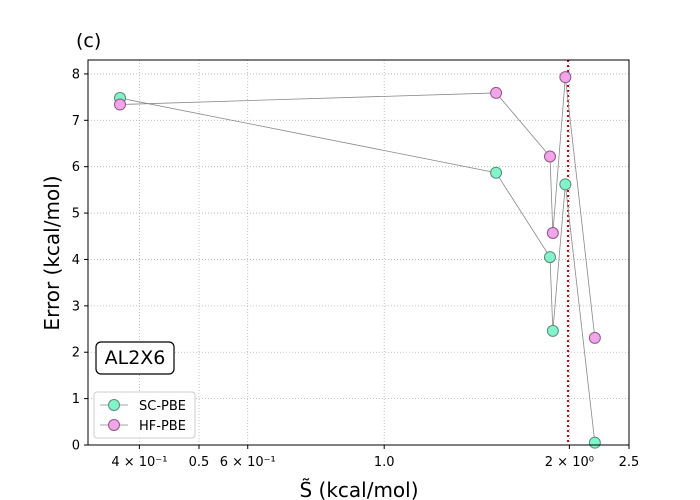 Image resolution: width=700 pixels, height=500 pixels. What do you see at coordinates (139, 462) in the screenshot?
I see `x-tick-label: 4 × 10⁻¹` at bounding box center [139, 462].